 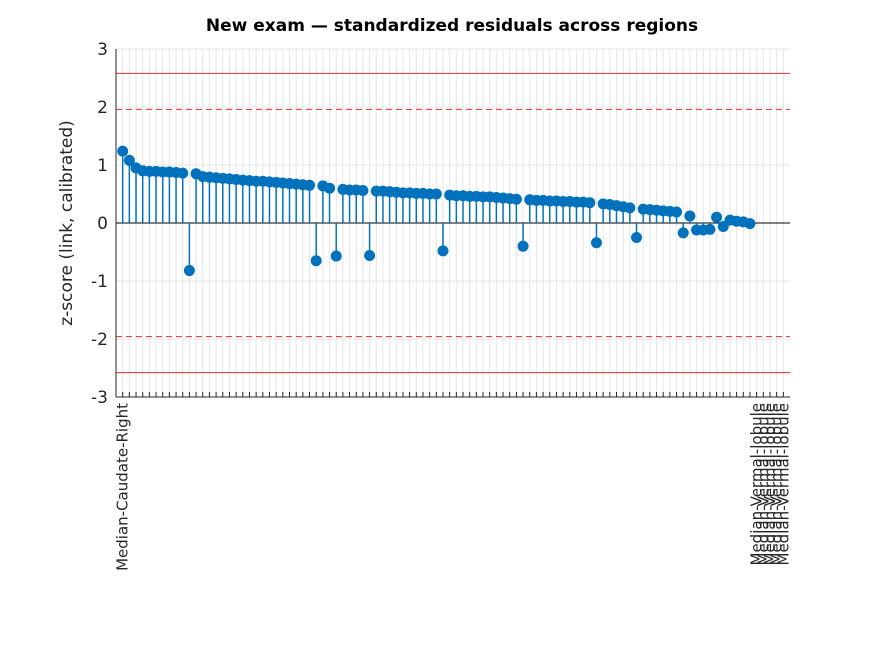 What do you see at coordinates (99, 282) in the screenshot?
I see `y-tick-label: -1` at bounding box center [99, 282].